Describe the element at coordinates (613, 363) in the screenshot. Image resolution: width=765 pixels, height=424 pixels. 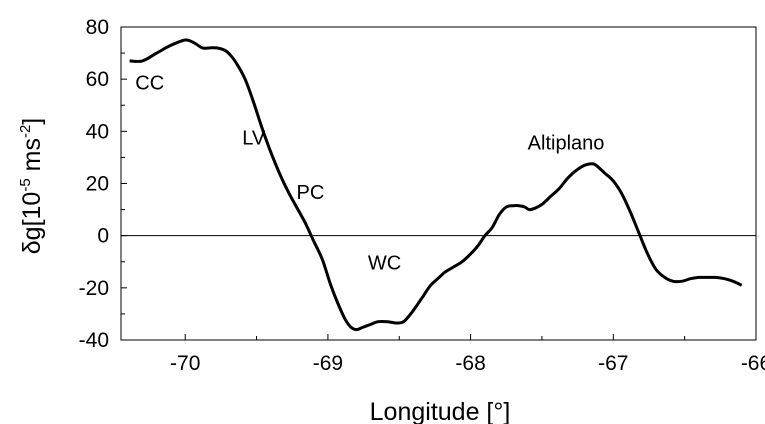
I see `x-tick-label: -67` at that location.